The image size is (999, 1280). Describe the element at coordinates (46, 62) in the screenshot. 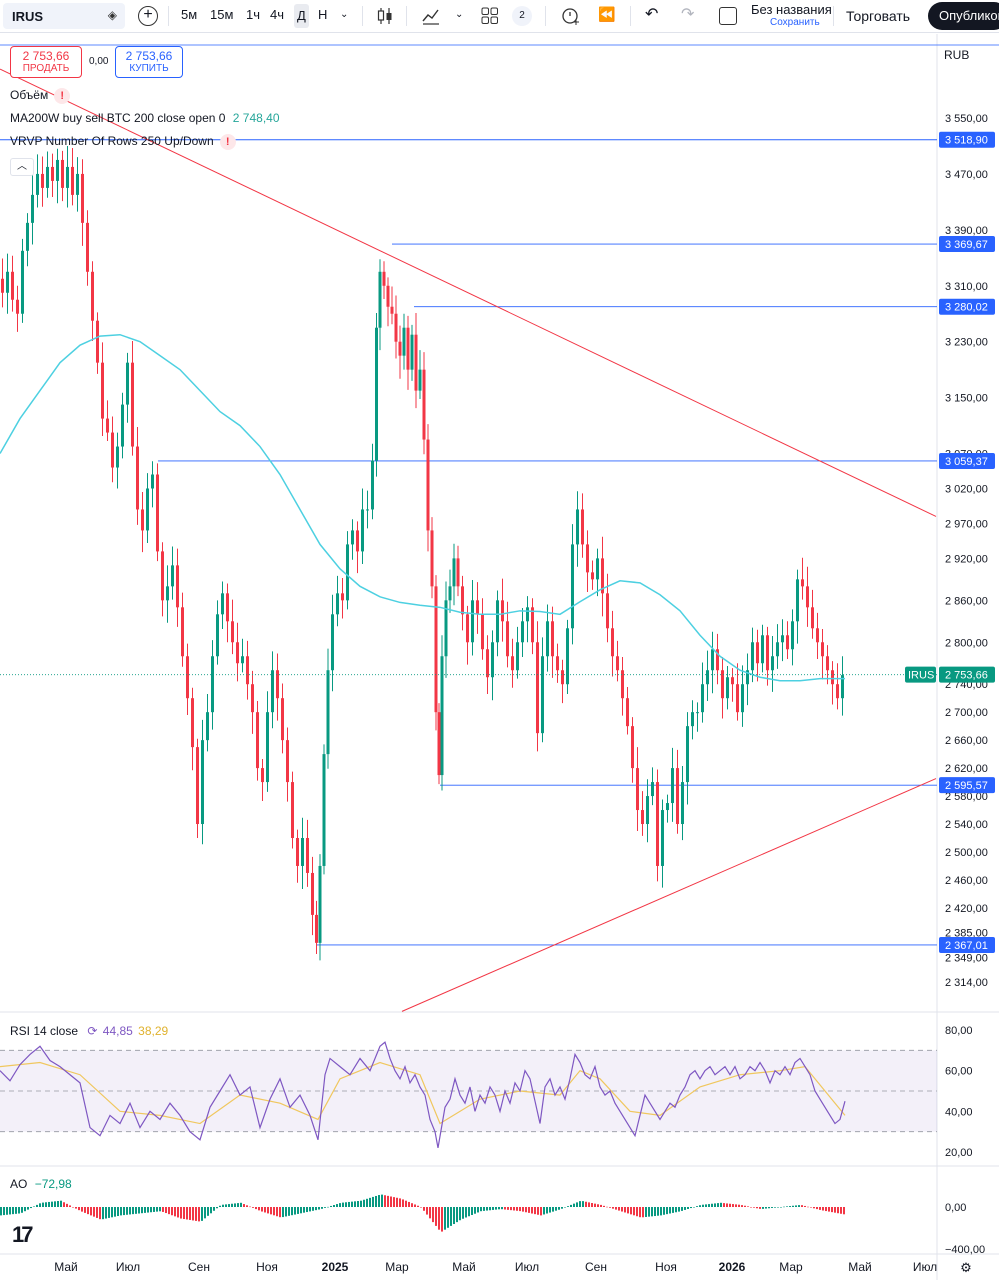

I see `sell-button: 2 753,66 ПРОДАТЬ` at that location.